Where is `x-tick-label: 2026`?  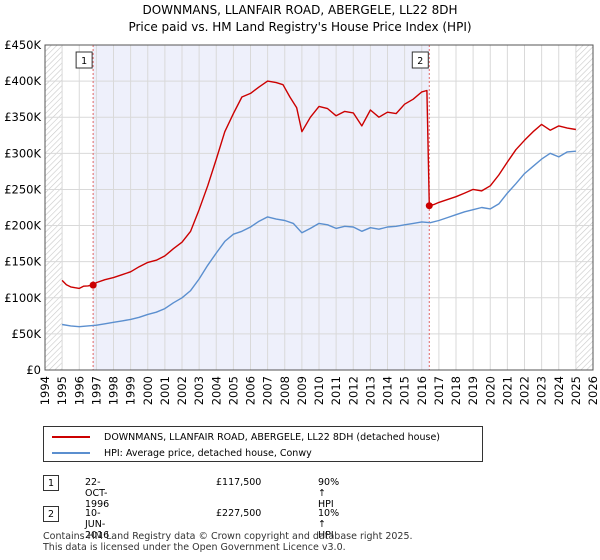 x-tick-label: 2026 is located at coordinates (593, 390).